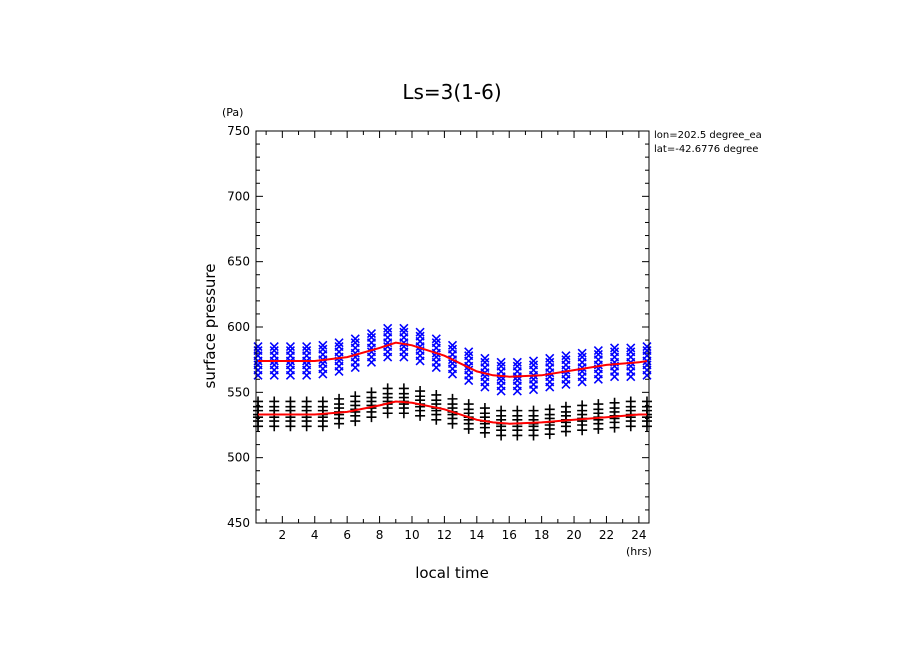 The image size is (904, 654). Describe the element at coordinates (347, 535) in the screenshot. I see `x-tick-label: 6` at that location.